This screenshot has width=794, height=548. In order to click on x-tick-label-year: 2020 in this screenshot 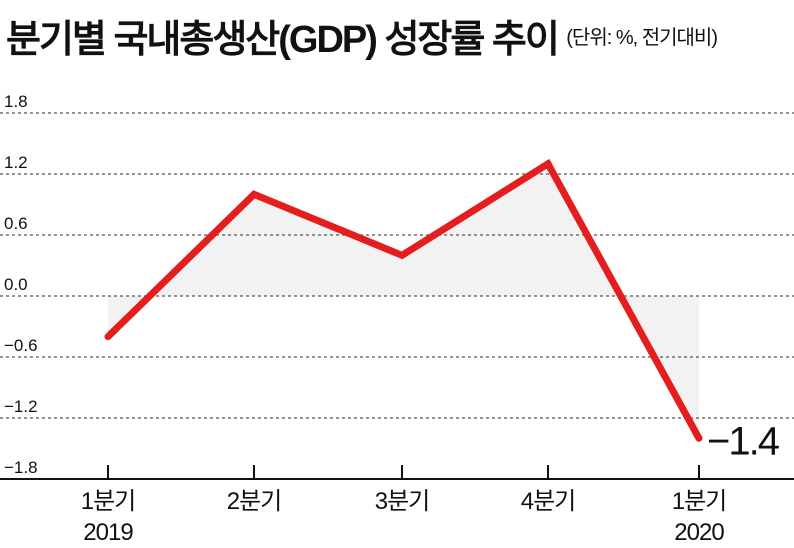, I will do `click(699, 532)`.